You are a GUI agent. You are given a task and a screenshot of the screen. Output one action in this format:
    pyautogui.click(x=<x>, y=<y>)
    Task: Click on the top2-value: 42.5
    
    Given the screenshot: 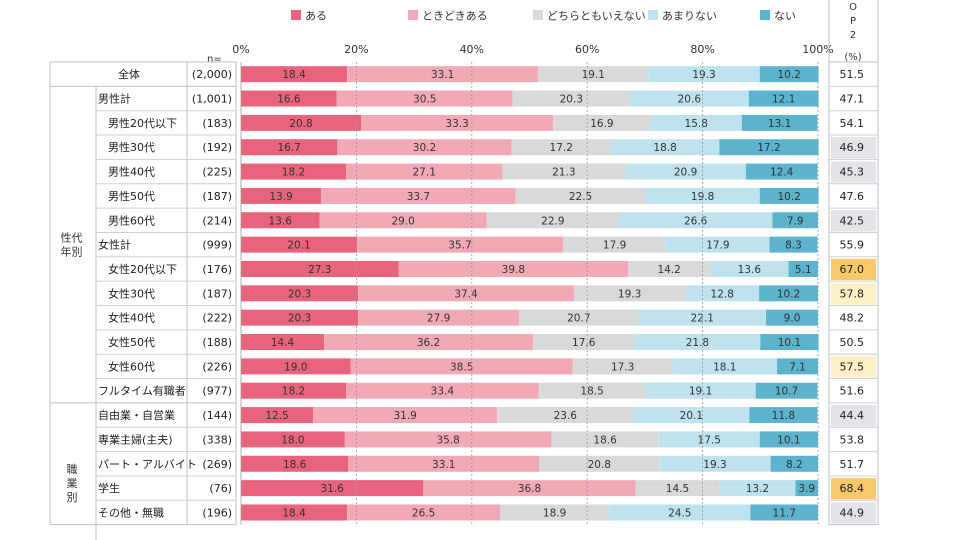 What is the action you would take?
    pyautogui.click(x=852, y=220)
    